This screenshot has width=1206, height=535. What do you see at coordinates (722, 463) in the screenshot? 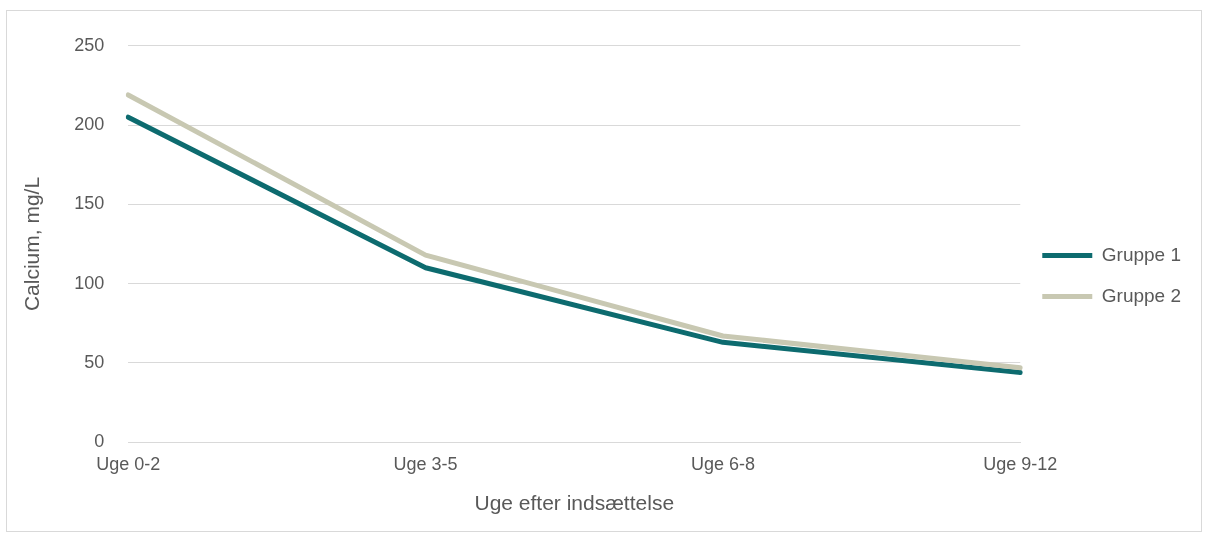
I see `x-tick-label: Uge 6-8` at bounding box center [722, 463].